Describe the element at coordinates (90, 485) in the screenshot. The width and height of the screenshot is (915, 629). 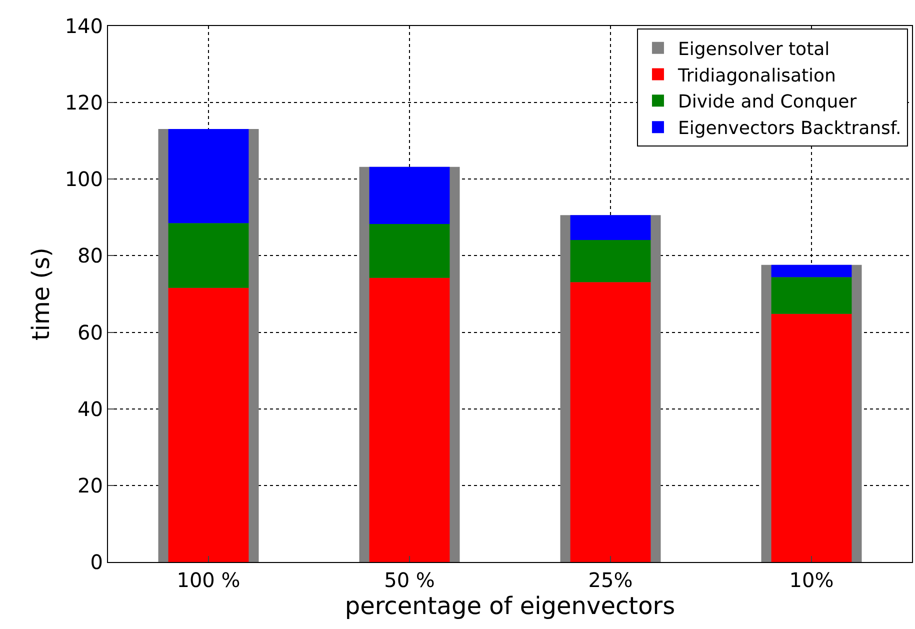
I see `y-tick-label: 20` at that location.